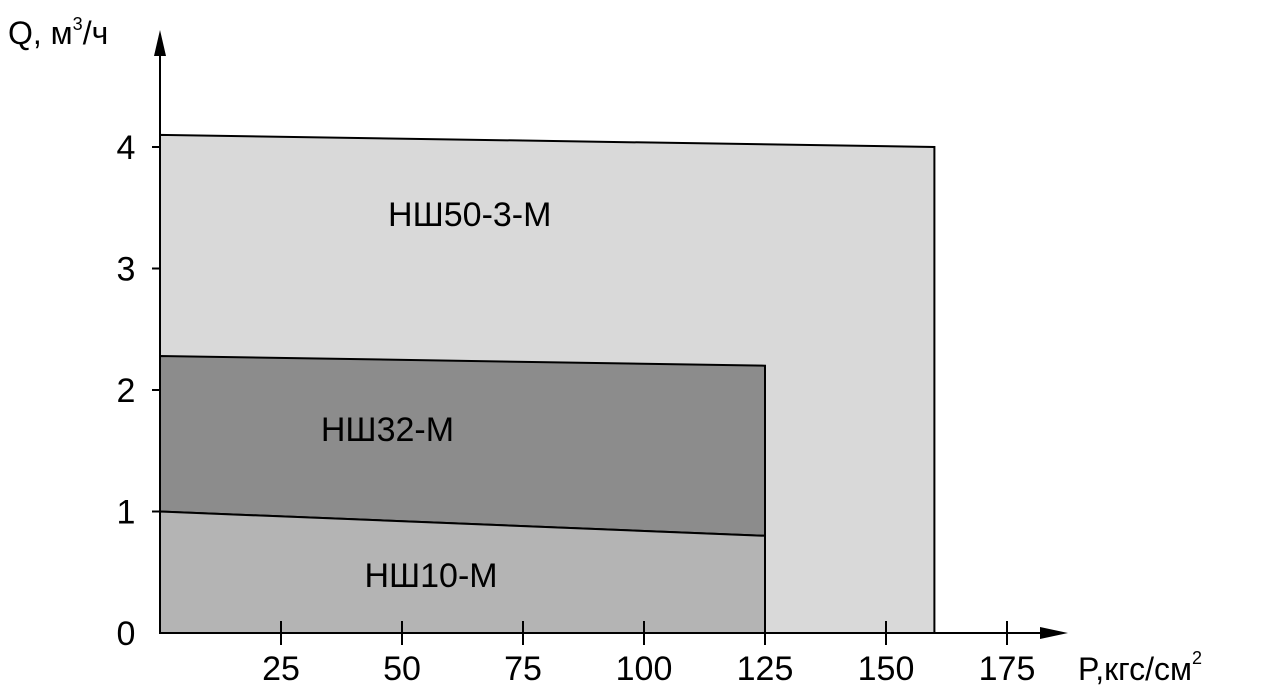  What do you see at coordinates (523, 669) in the screenshot?
I see `x-tick-label: 75` at bounding box center [523, 669].